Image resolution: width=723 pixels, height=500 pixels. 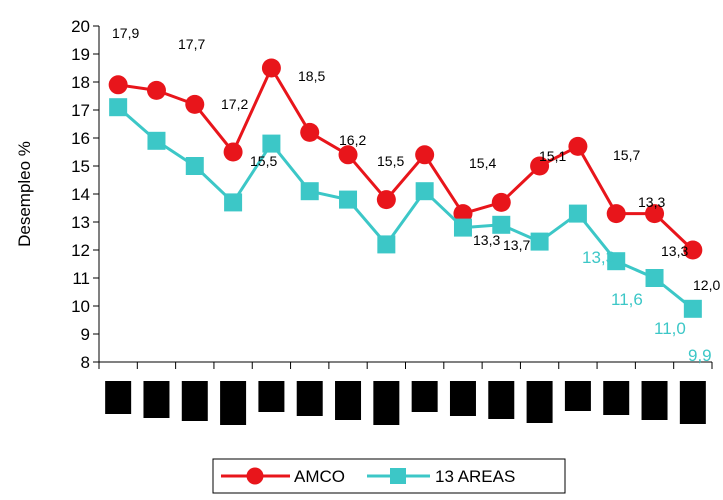 What do you see at coordinates (482, 163) in the screenshot?
I see `data-label-amco: 15,4` at bounding box center [482, 163].